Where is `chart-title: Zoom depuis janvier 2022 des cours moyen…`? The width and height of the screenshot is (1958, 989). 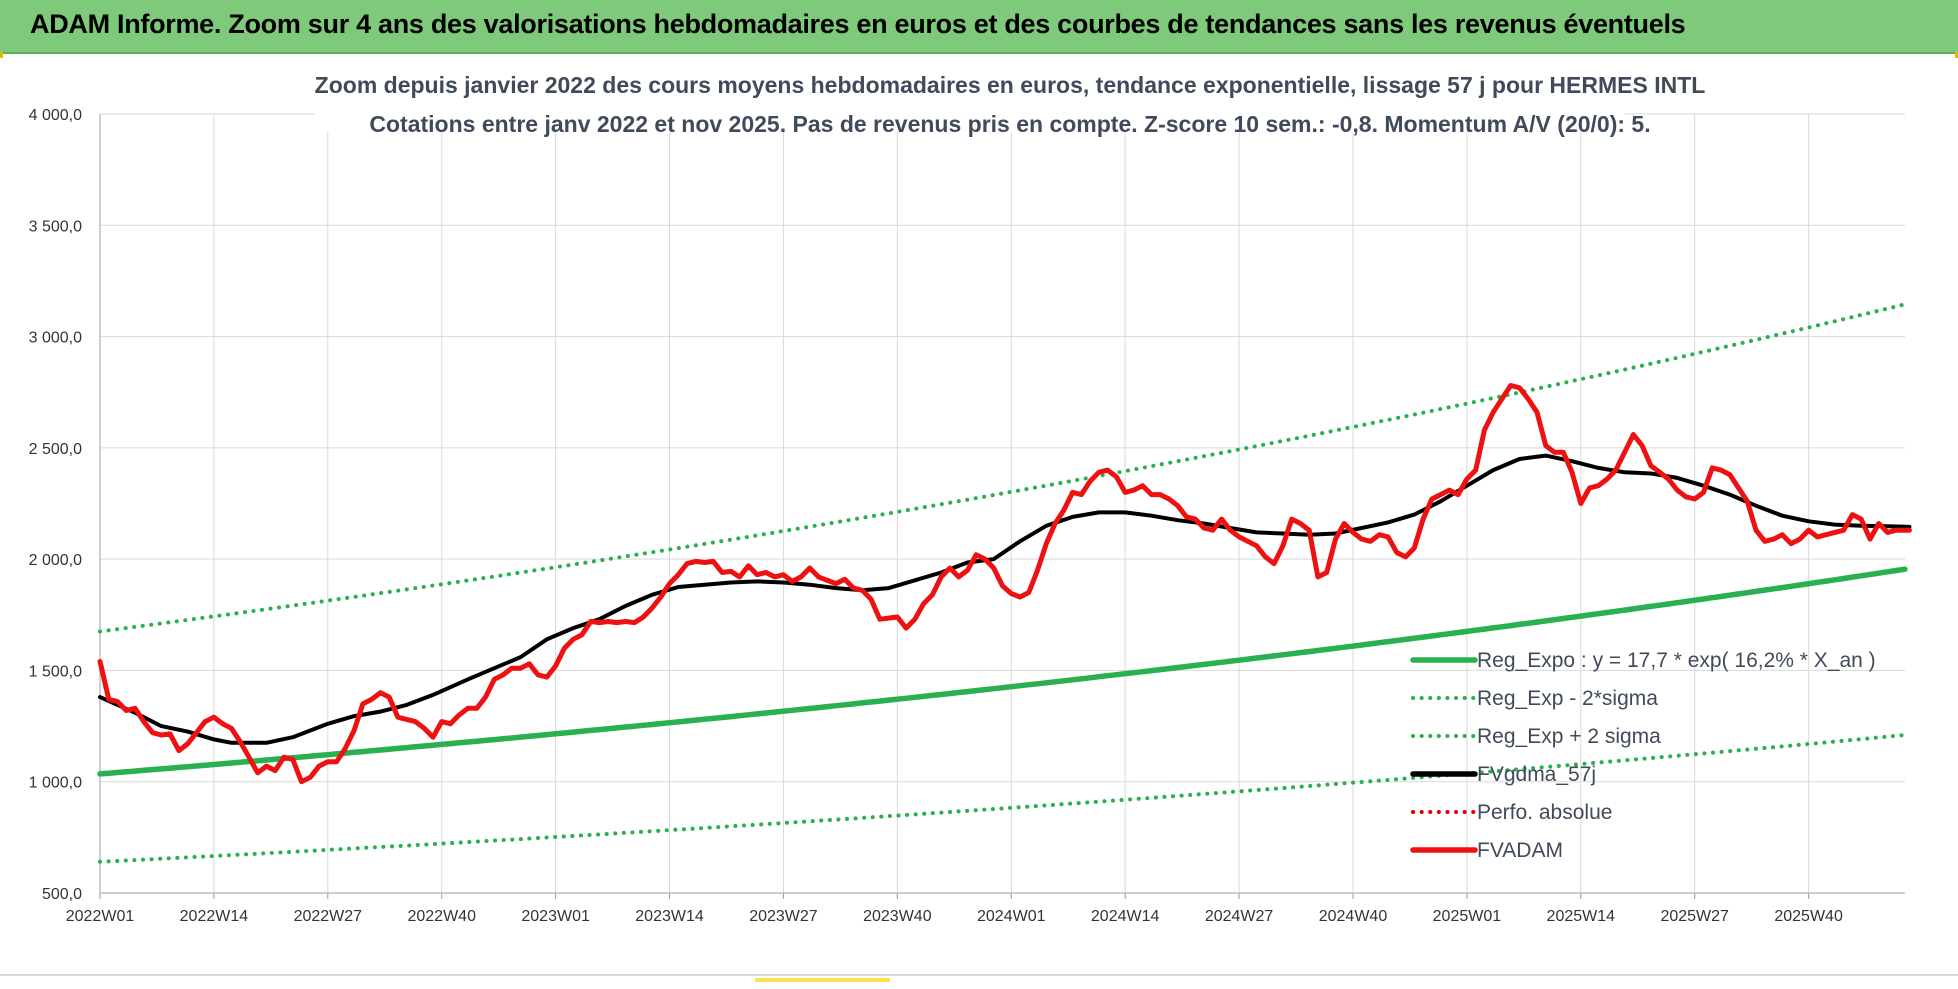 chart-title: Zoom depuis janvier 2022 des cours moyen… is located at coordinates (1010, 85).